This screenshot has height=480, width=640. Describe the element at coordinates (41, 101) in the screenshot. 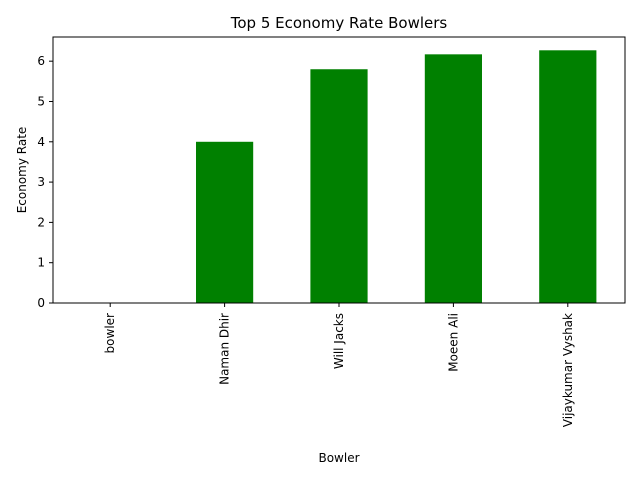

I see `y-tick-label: 5` at that location.